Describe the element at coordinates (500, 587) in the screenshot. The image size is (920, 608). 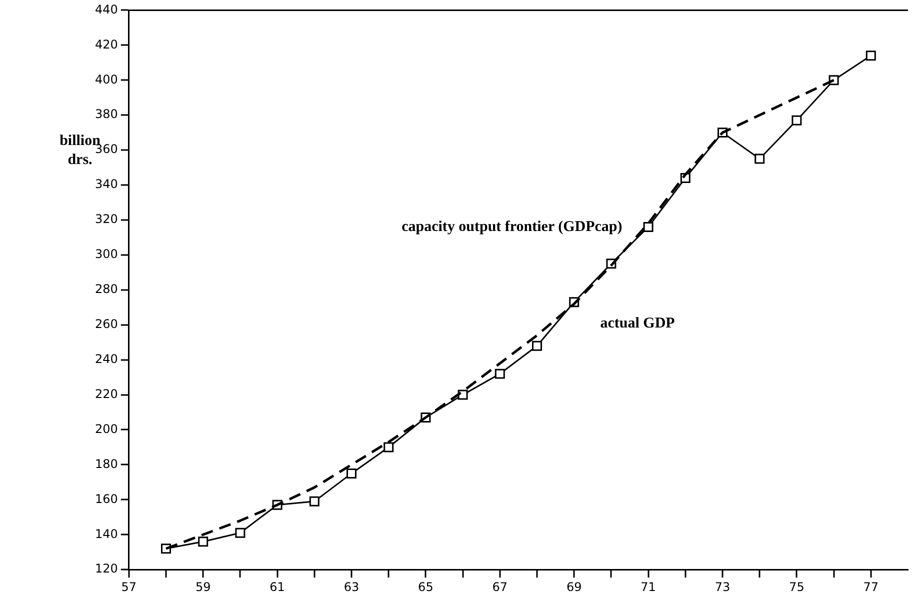
I see `x-tick-label: 67` at that location.